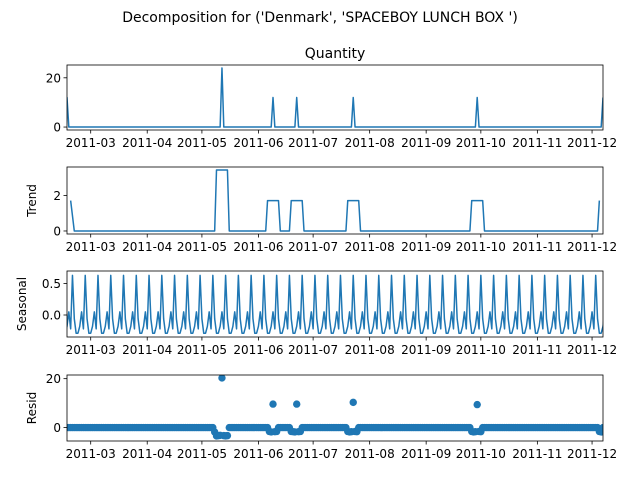 The width and height of the screenshot is (640, 480). I want to click on y-axis-label: Trend, so click(32, 201).